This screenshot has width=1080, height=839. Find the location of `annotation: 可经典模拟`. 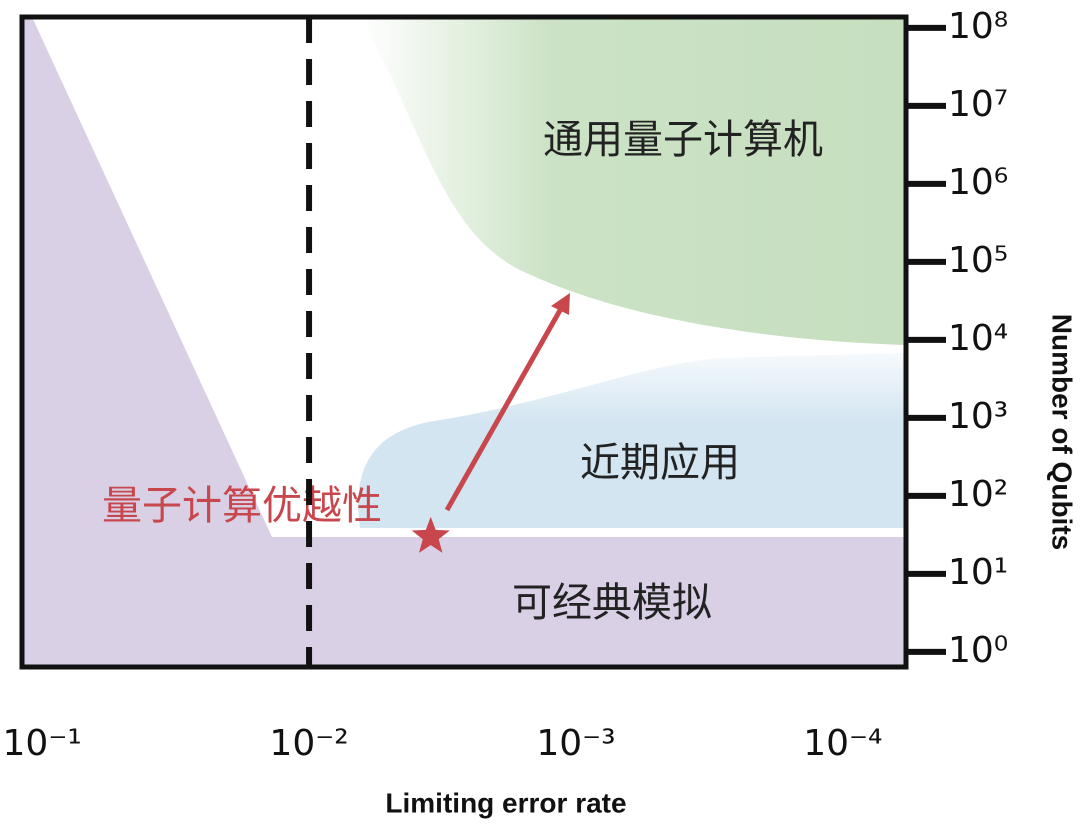

annotation: 可经典模拟 is located at coordinates (612, 603).